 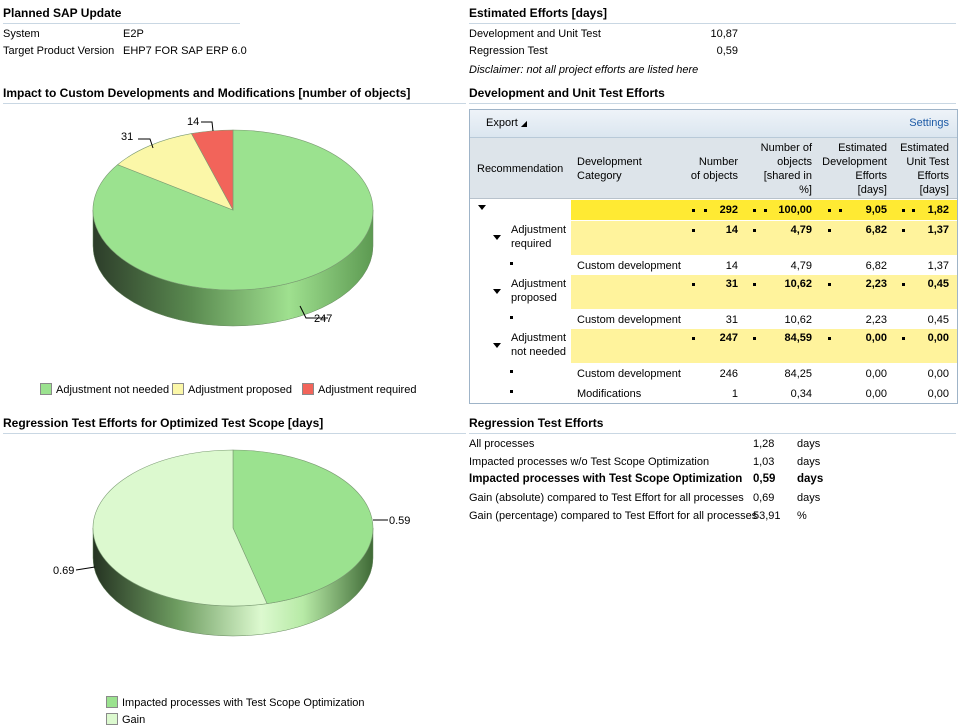 I want to click on label-069-leader, so click(x=85, y=568).